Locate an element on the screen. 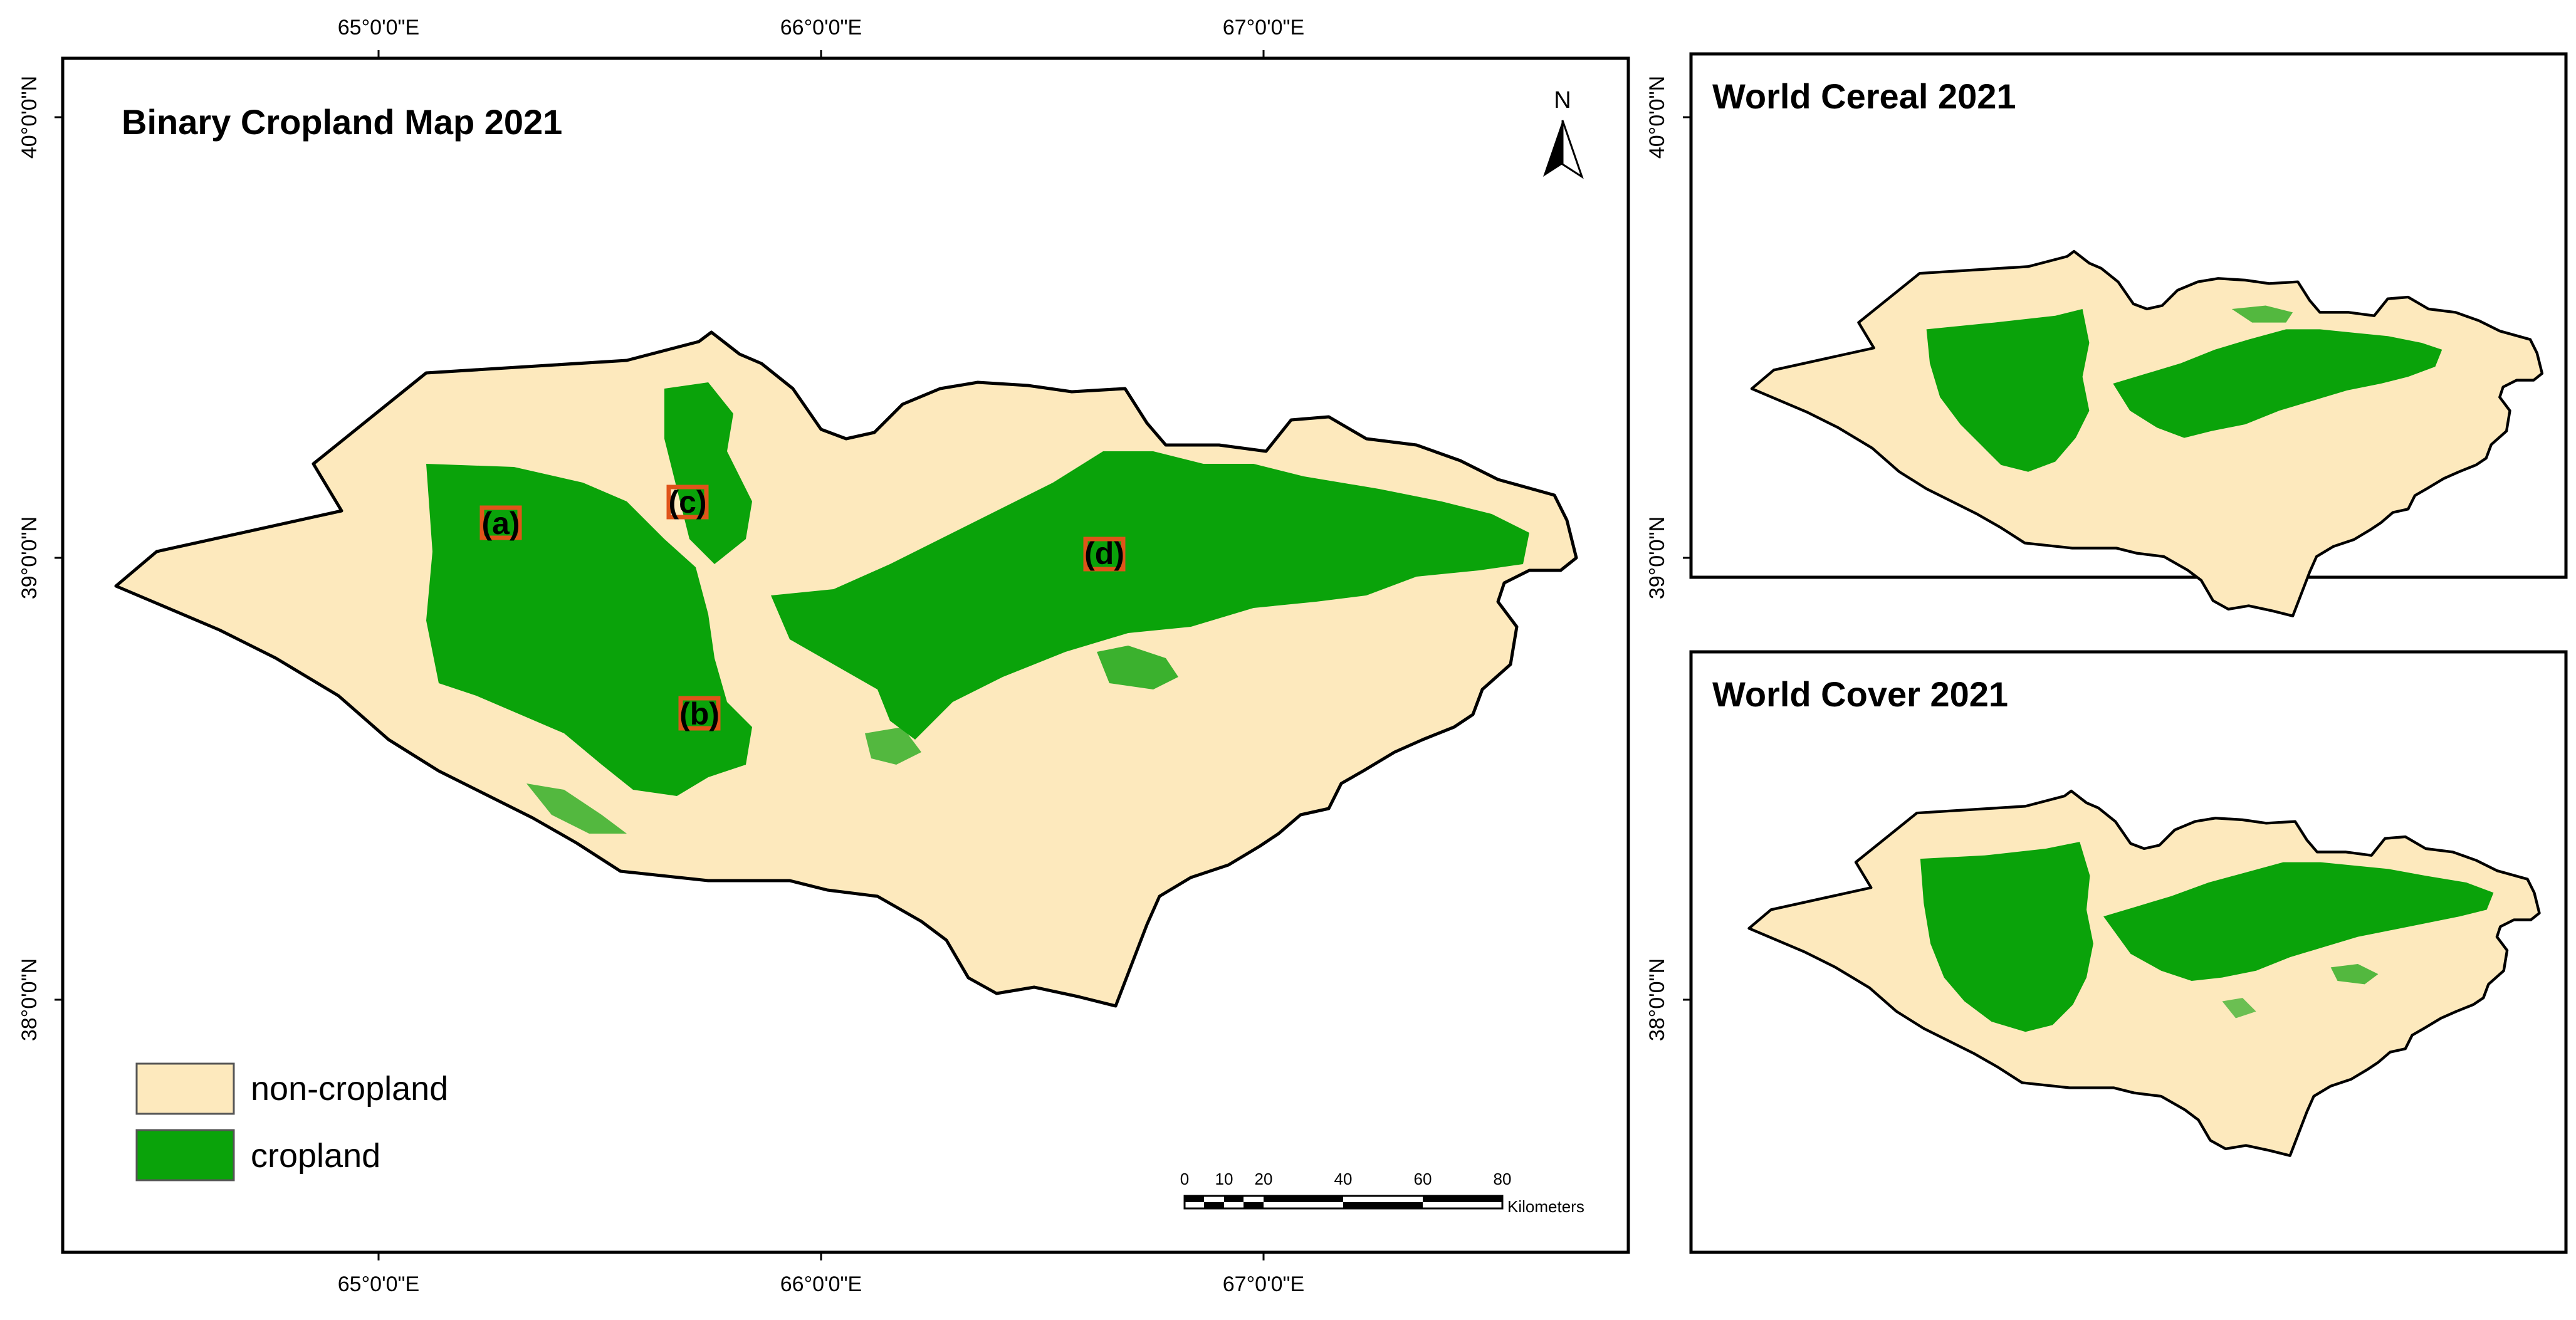  site-marker-d: (d) is located at coordinates (1104, 554).